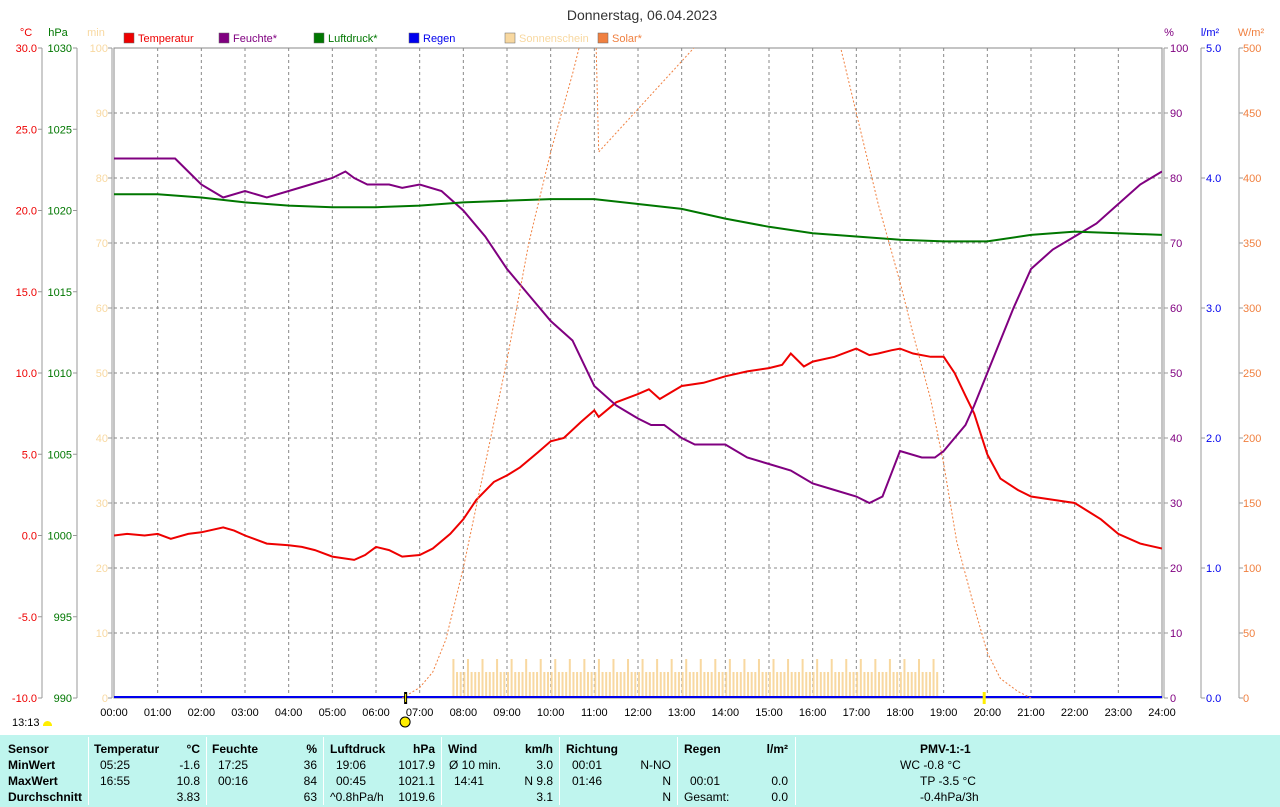  What do you see at coordinates (1176, 179) in the screenshot?
I see `humidity-tick-label: 80` at bounding box center [1176, 179].